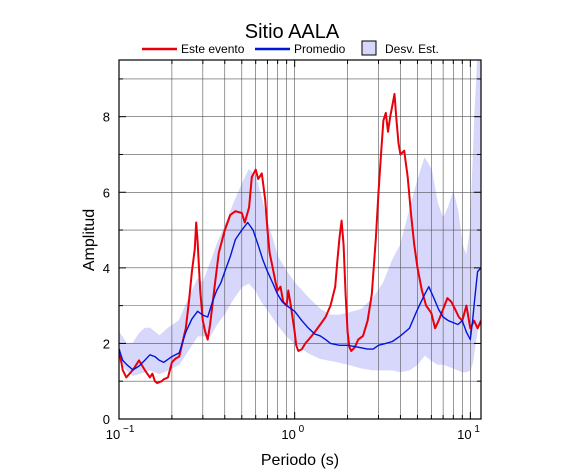 Image resolution: width=586 pixels, height=475 pixels. I want to click on legend-label-event: Este evento, so click(213, 49).